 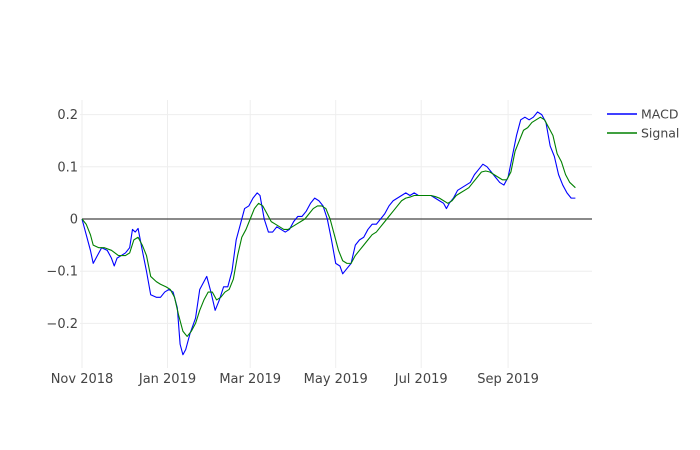 What do you see at coordinates (421, 379) in the screenshot?
I see `x-tick-label: Jul 2019` at bounding box center [421, 379].